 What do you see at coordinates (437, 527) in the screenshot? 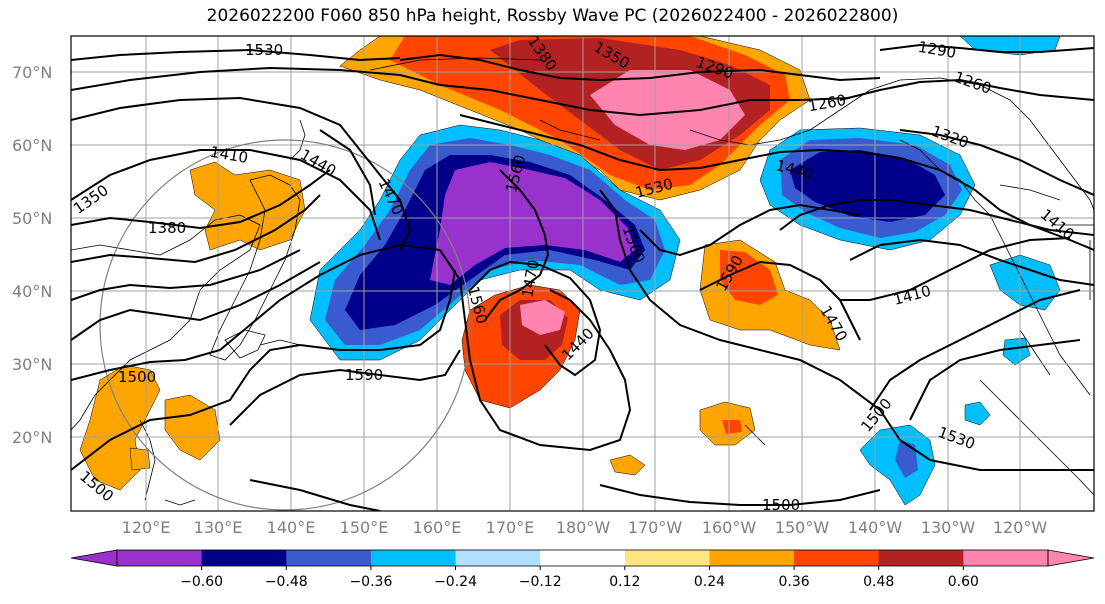
I see `lon-label: 160°E` at bounding box center [437, 527].